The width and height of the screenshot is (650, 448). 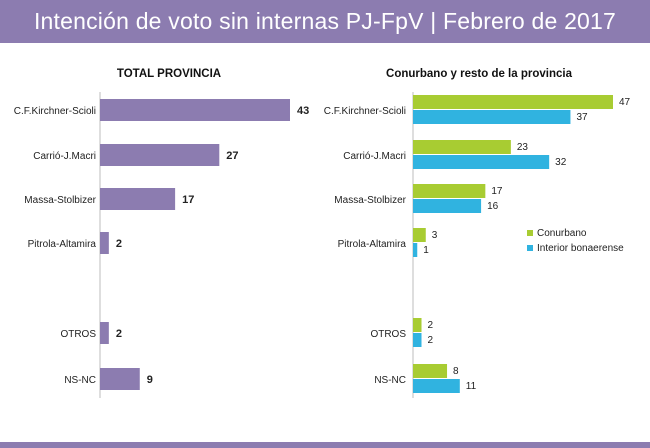 I want to click on left-bar-value: 43, so click(x=303, y=111).